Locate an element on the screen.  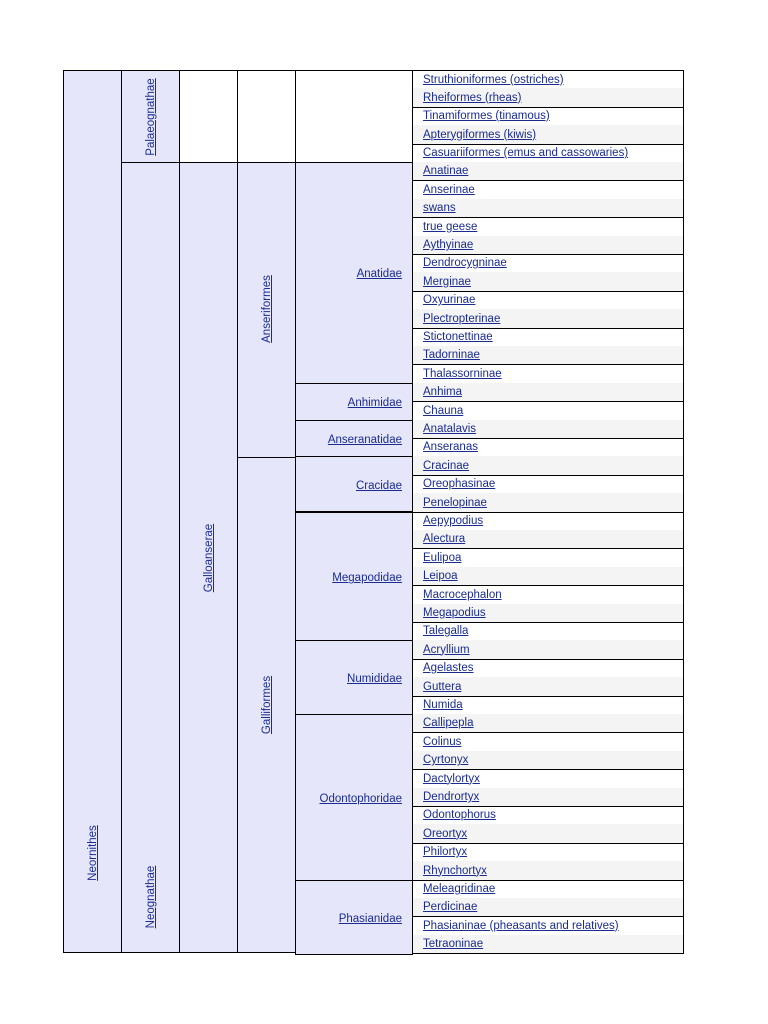
family-link: Cracidae is located at coordinates (378, 485).